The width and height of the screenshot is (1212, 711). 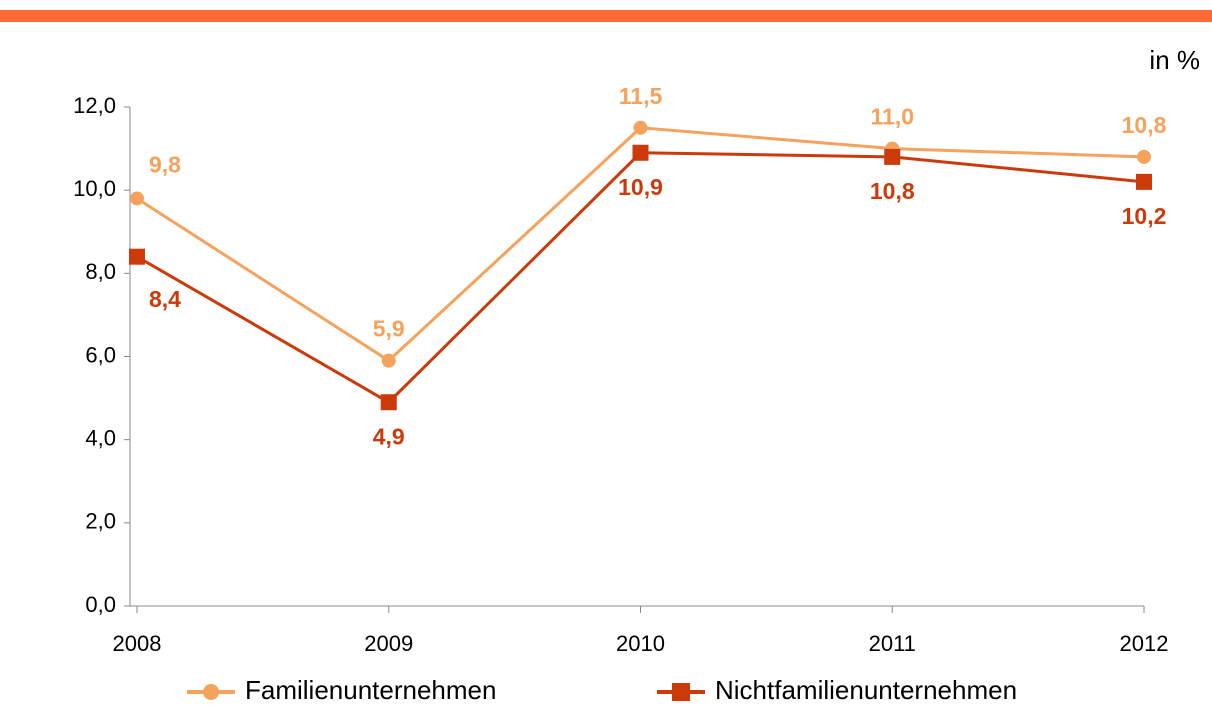 What do you see at coordinates (1144, 643) in the screenshot?
I see `x-tick-label: 2012` at bounding box center [1144, 643].